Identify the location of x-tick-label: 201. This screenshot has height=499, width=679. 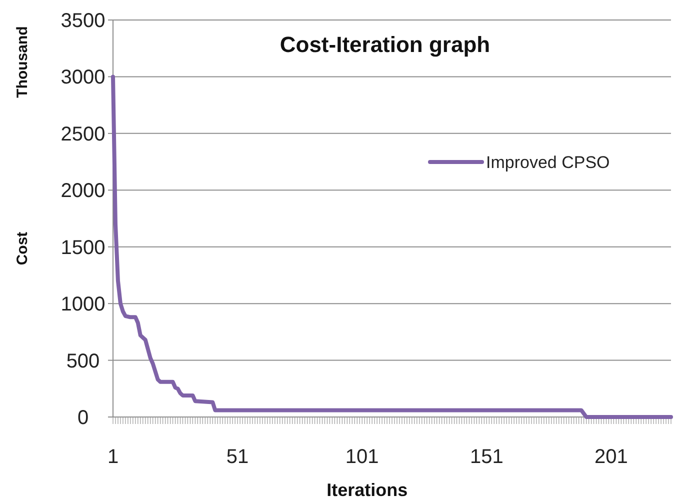
(611, 457).